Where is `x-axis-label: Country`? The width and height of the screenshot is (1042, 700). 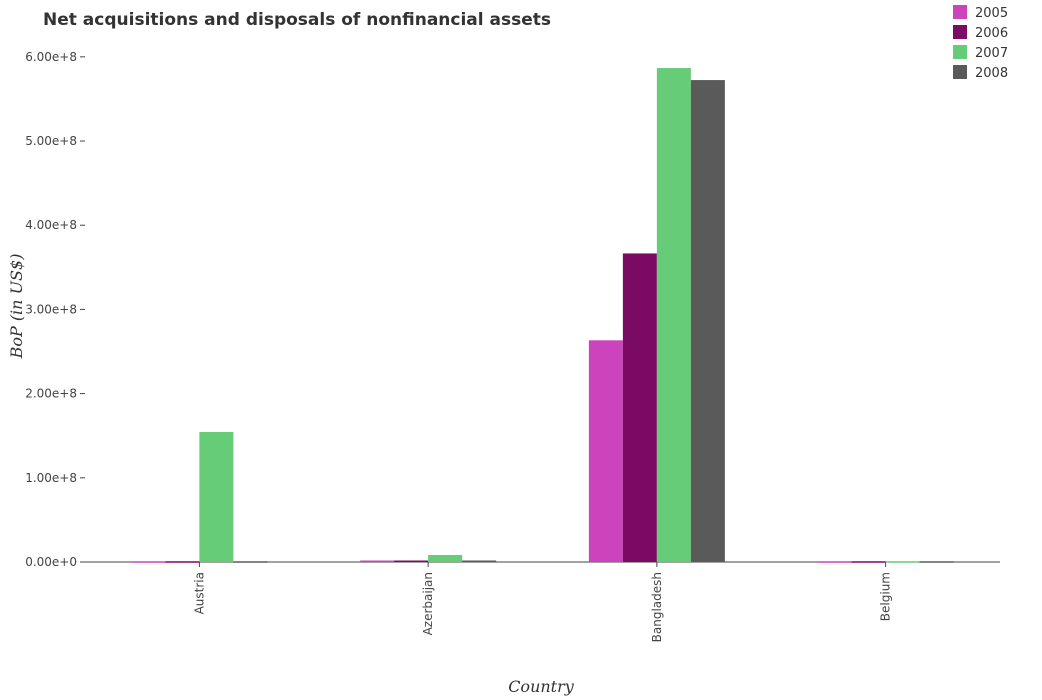 x-axis-label: Country is located at coordinates (541, 686).